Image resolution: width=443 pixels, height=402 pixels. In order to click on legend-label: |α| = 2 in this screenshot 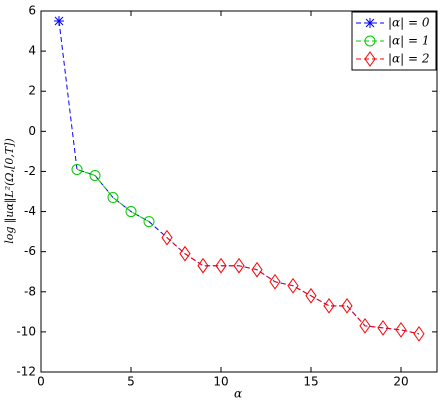, I will do `click(409, 59)`.